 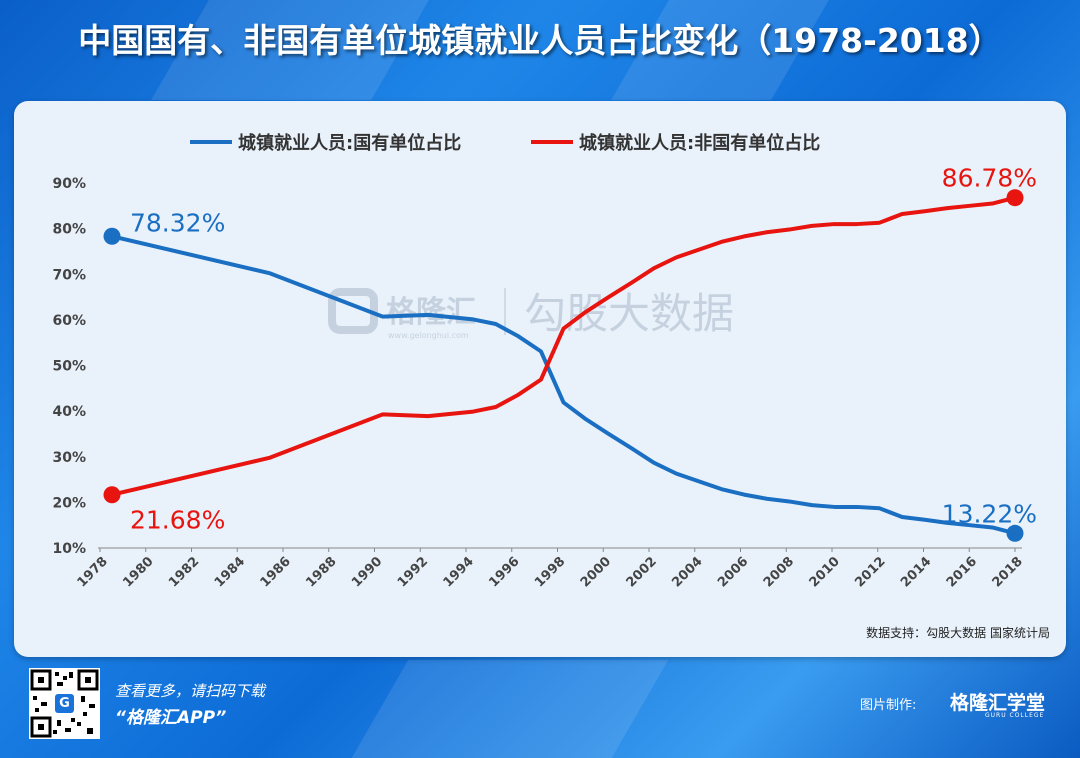 I want to click on x-tick-label: 2002, so click(x=642, y=572).